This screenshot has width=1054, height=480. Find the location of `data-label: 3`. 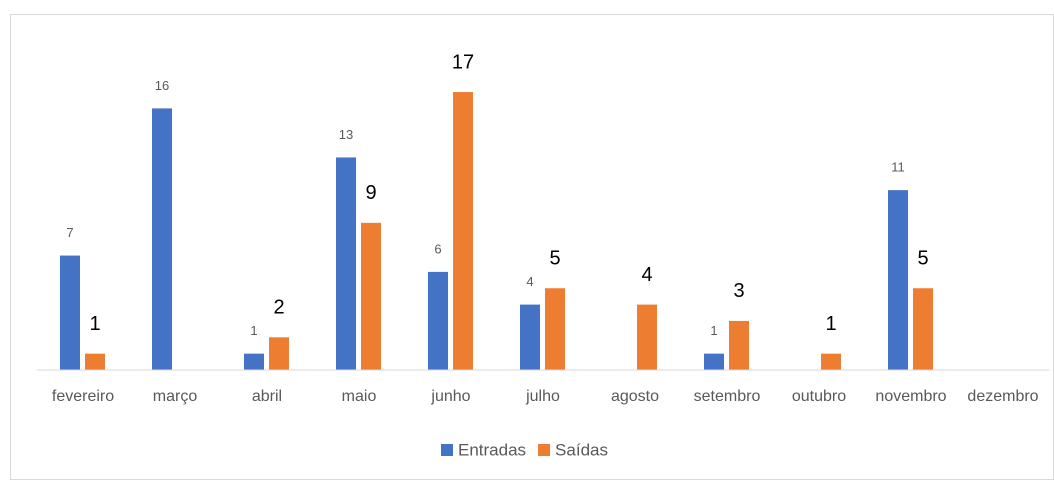

data-label: 3 is located at coordinates (738, 291).